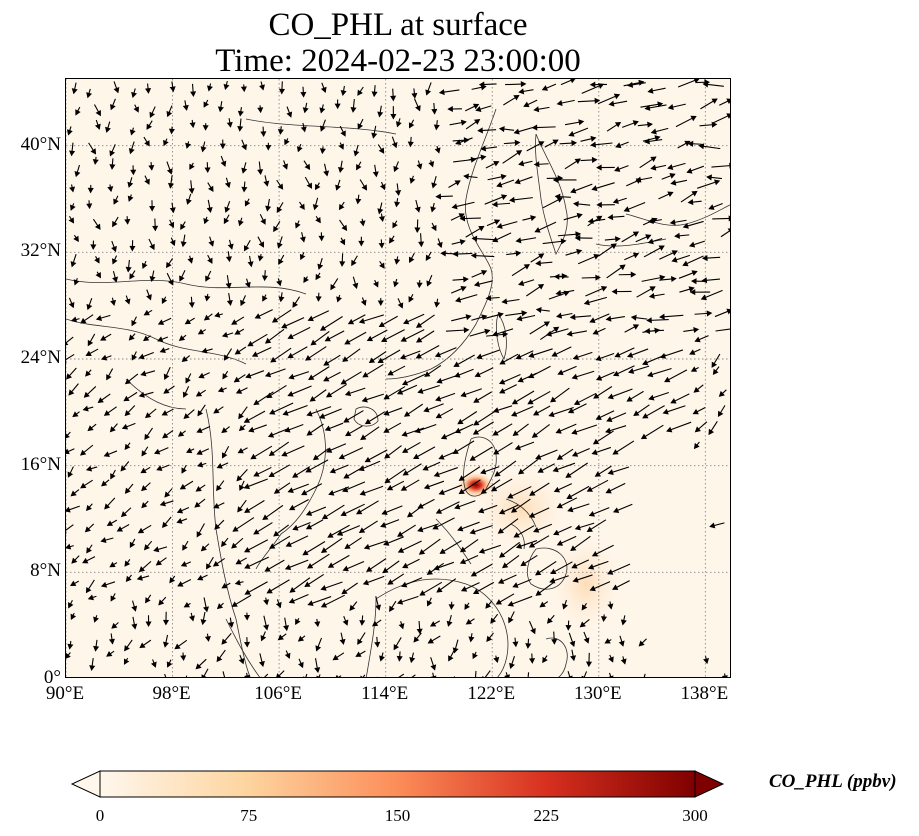 The image size is (919, 836). I want to click on colorbar-tick-label: 0, so click(100, 815).